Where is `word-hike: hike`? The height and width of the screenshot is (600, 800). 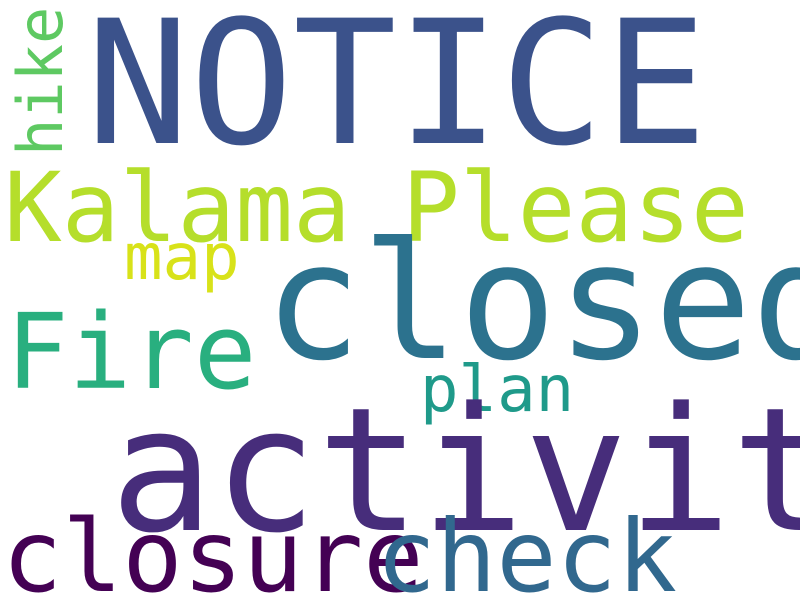 word-hike: hike is located at coordinates (40, 81).